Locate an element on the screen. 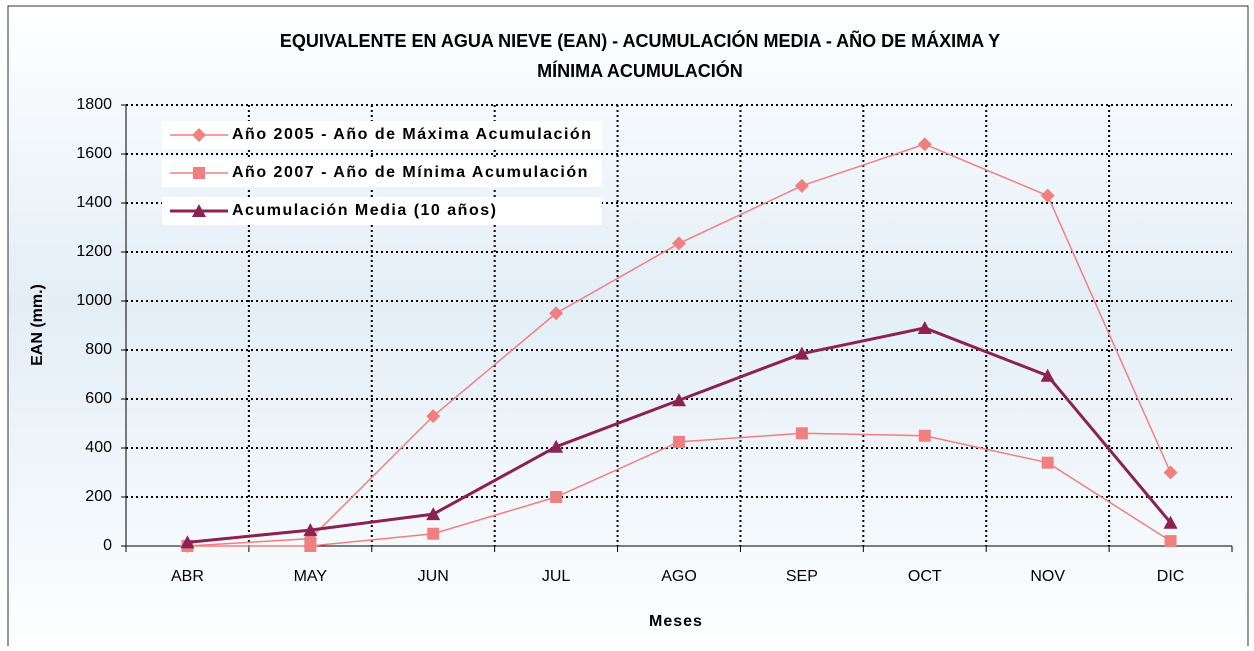 This screenshot has width=1254, height=651. chart-title: MÍNIMA ACUMULACIÓN is located at coordinates (640, 70).